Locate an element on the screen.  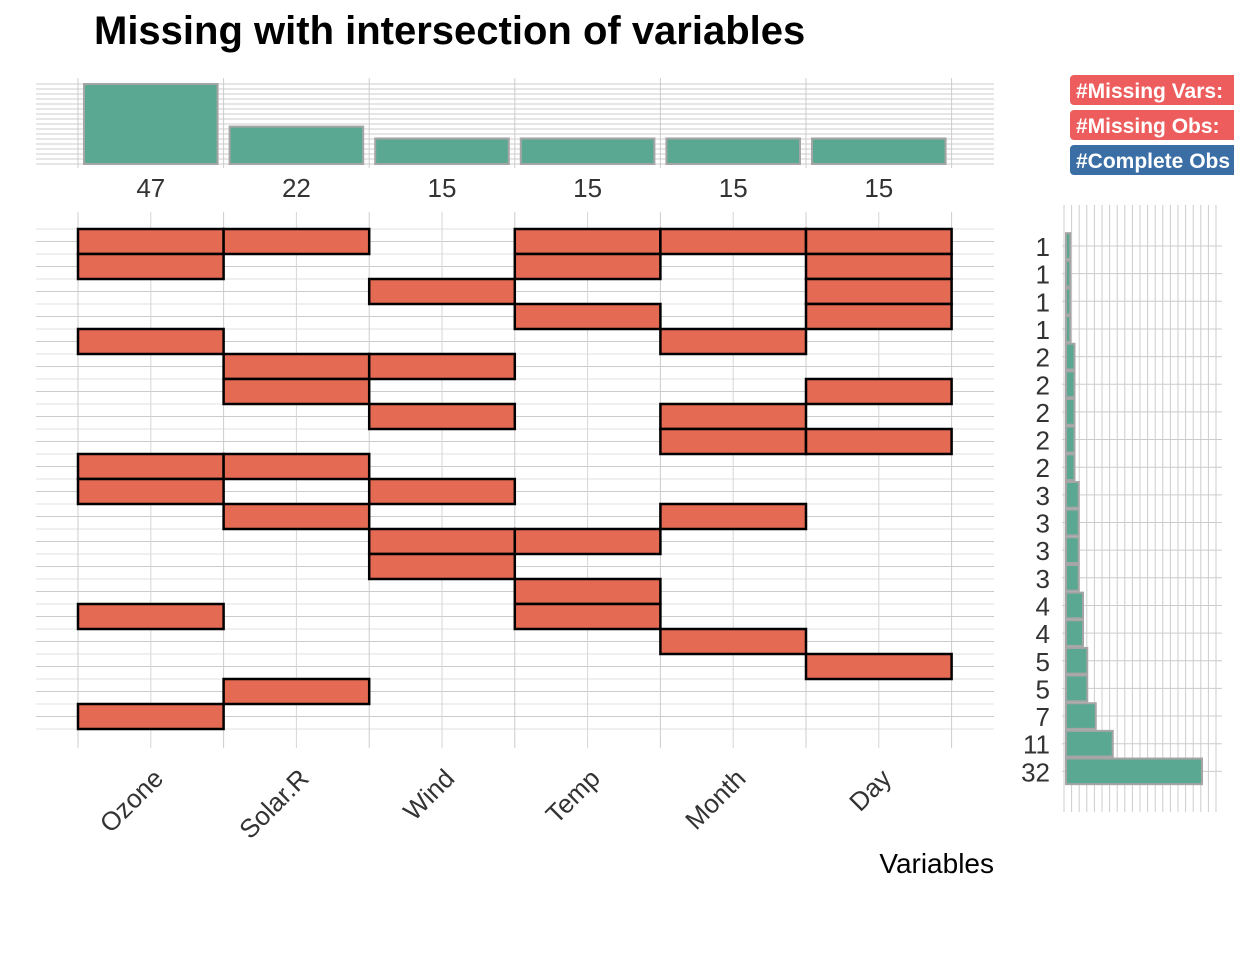
variable-tick-label: Temp is located at coordinates (573, 796).